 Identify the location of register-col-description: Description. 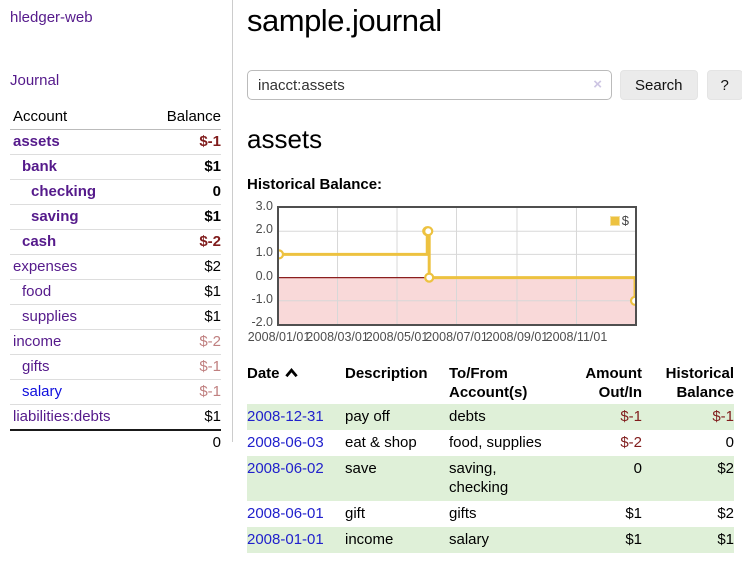
(386, 373).